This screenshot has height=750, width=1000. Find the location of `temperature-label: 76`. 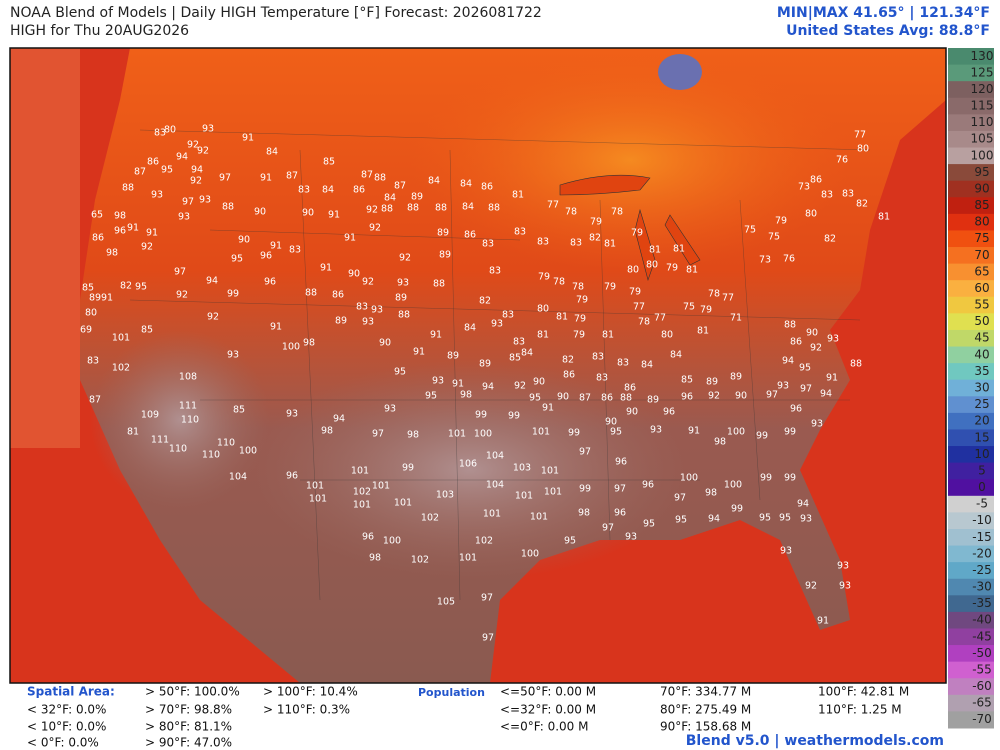

temperature-label: 76 is located at coordinates (789, 259).